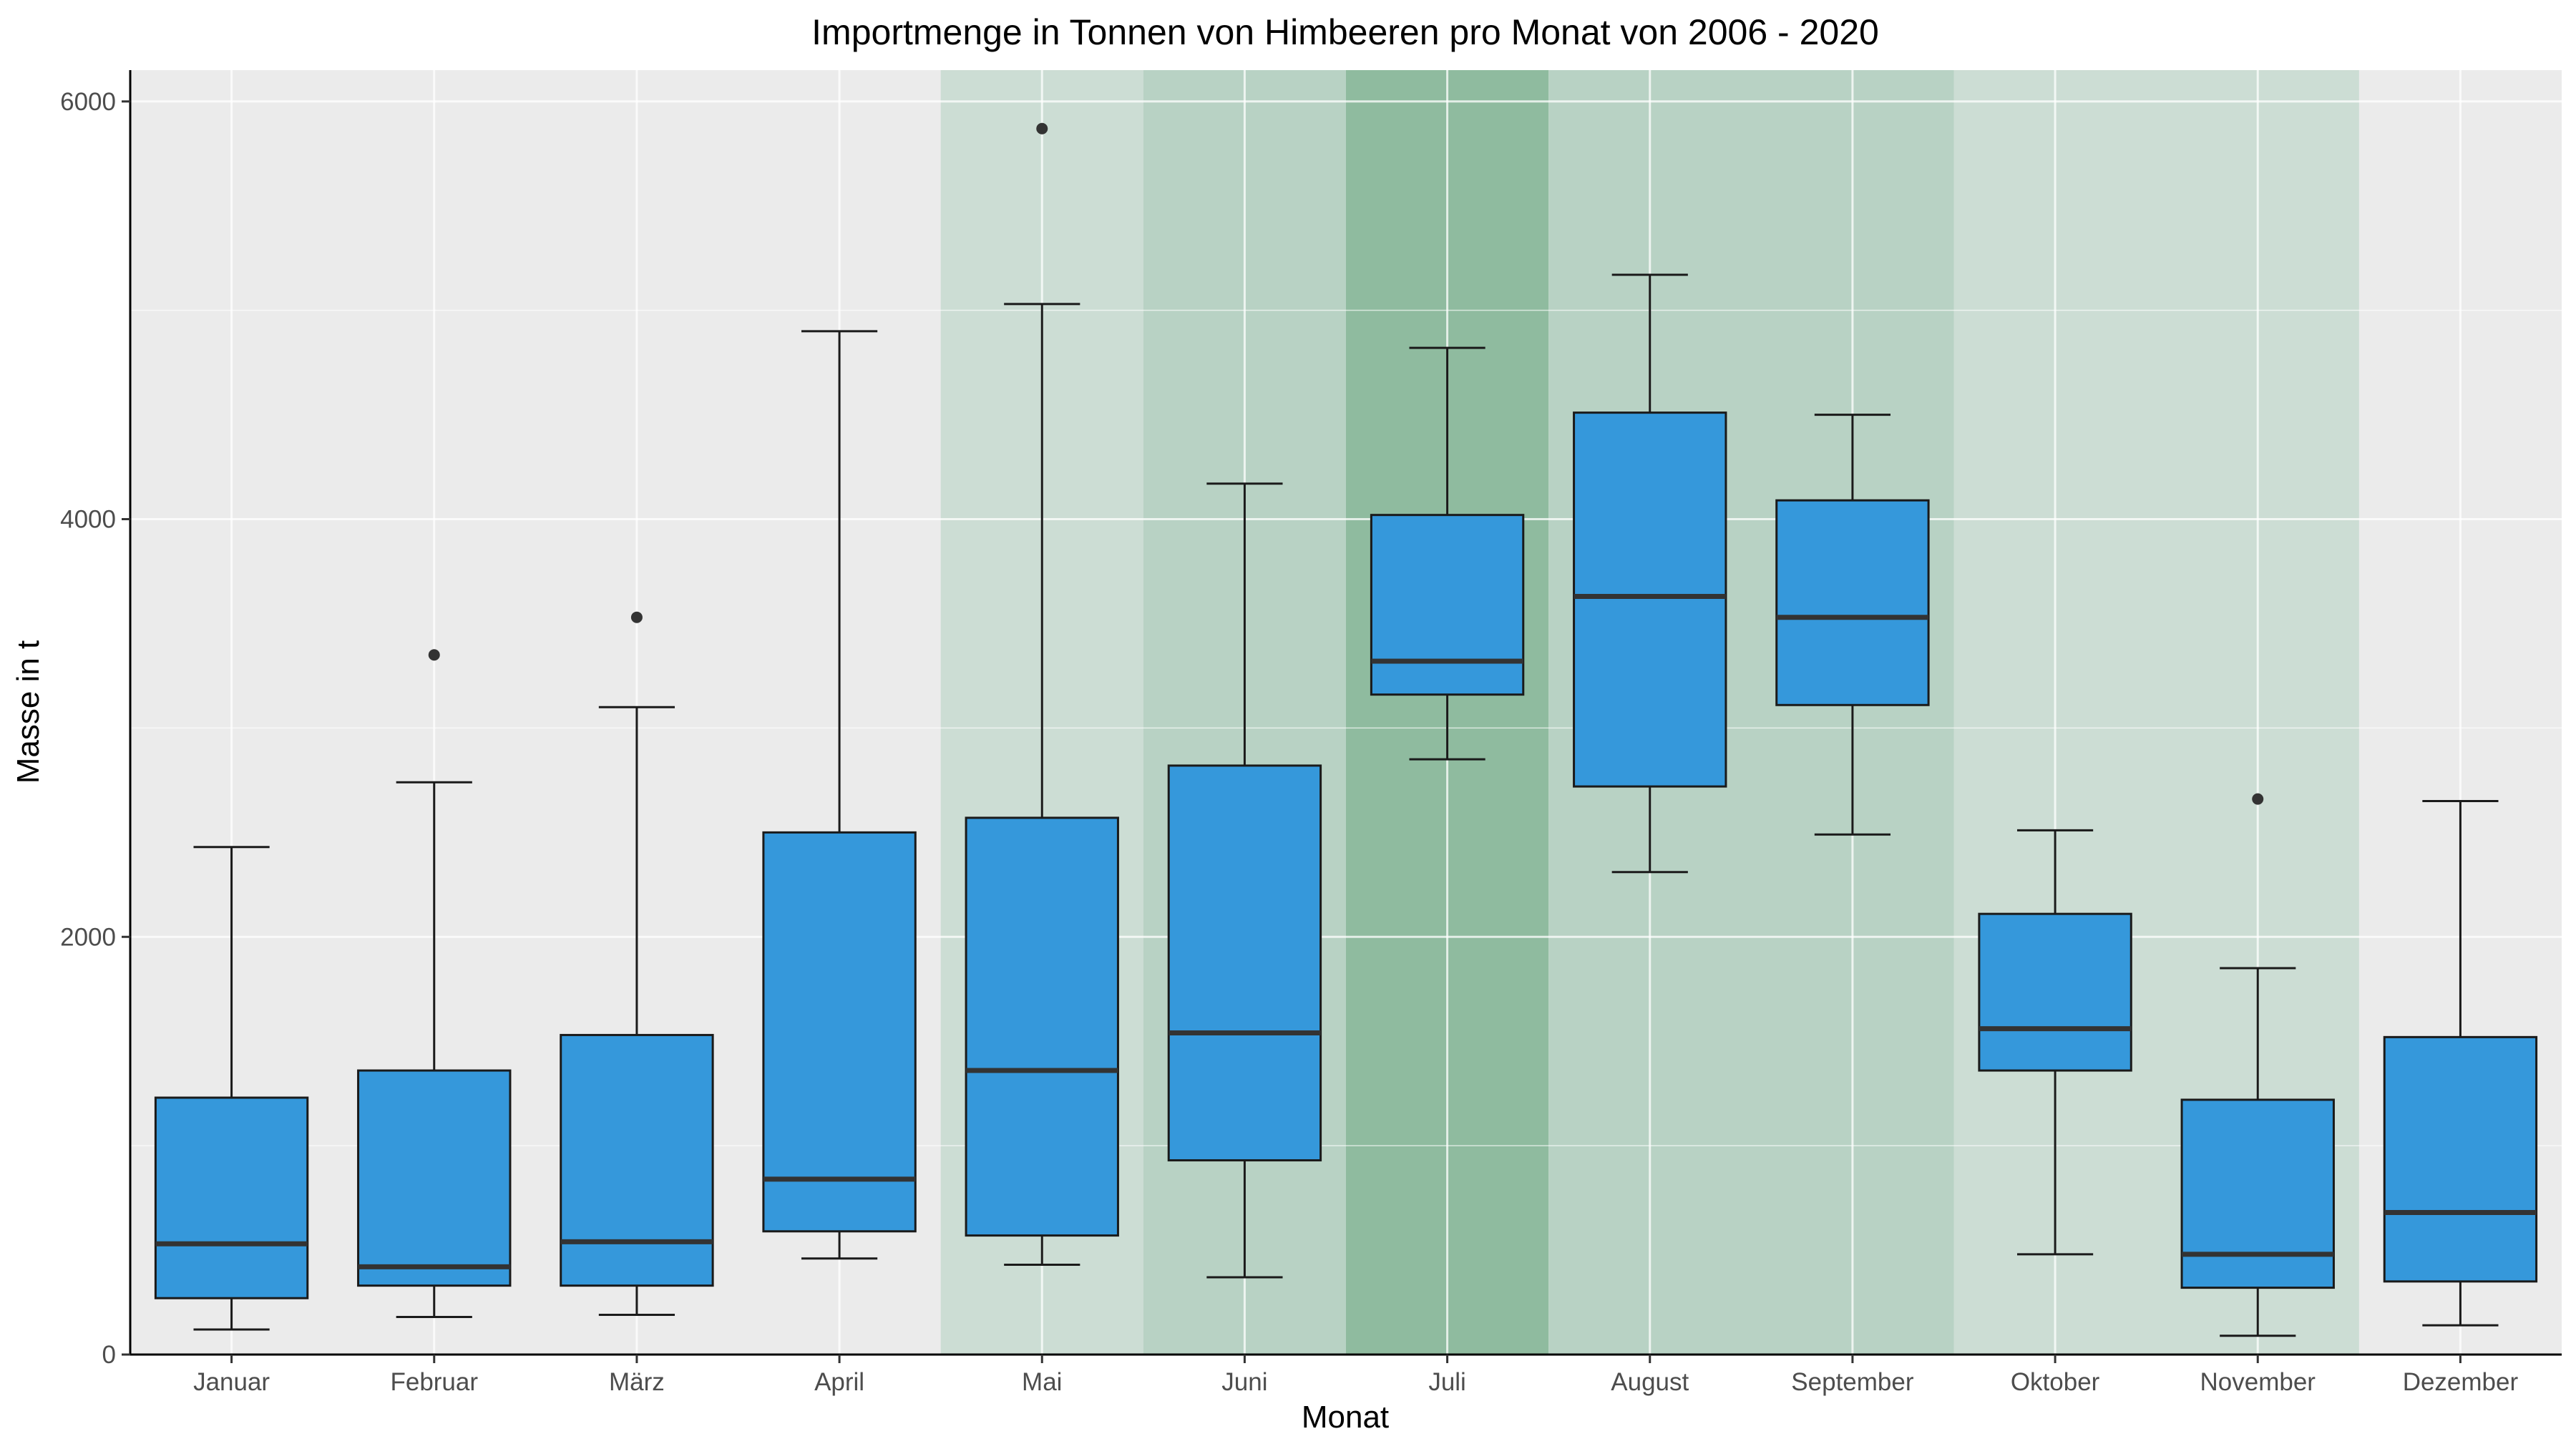 The height and width of the screenshot is (1449, 2576). Describe the element at coordinates (88, 937) in the screenshot. I see `y-tick-label: 2000` at that location.